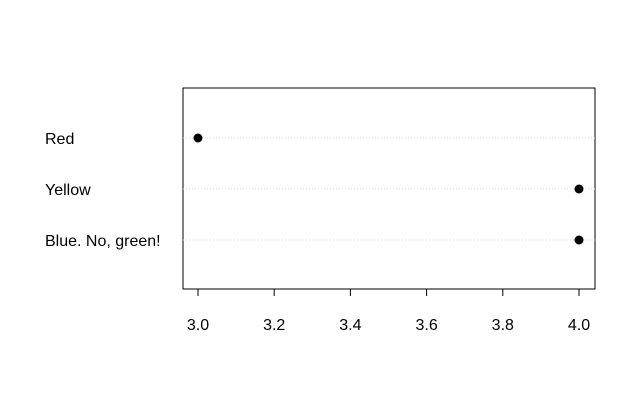 Image resolution: width=640 pixels, height=400 pixels. What do you see at coordinates (350, 325) in the screenshot?
I see `x-tick-label: 3.4` at bounding box center [350, 325].